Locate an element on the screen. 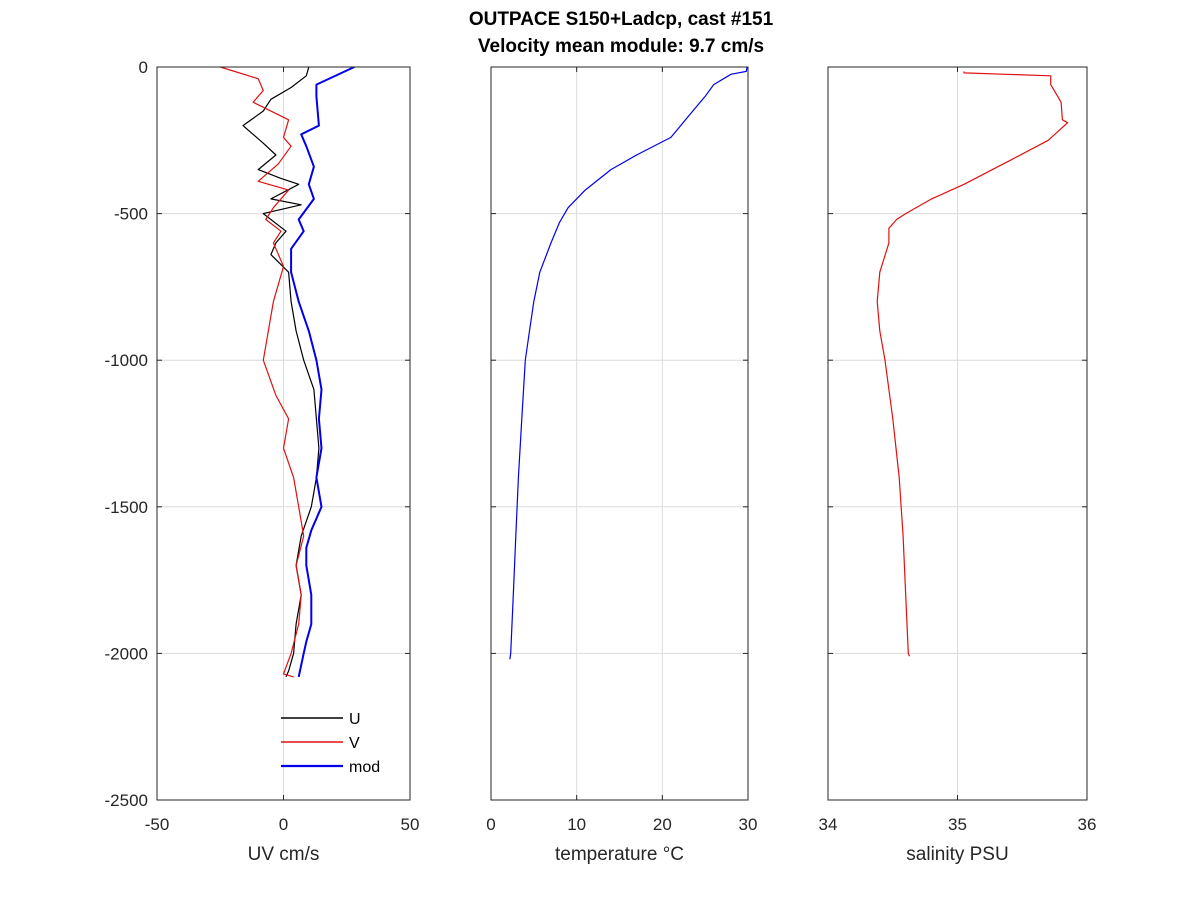 This screenshot has width=1200, height=900. x-tick-label: 20 is located at coordinates (662, 824).